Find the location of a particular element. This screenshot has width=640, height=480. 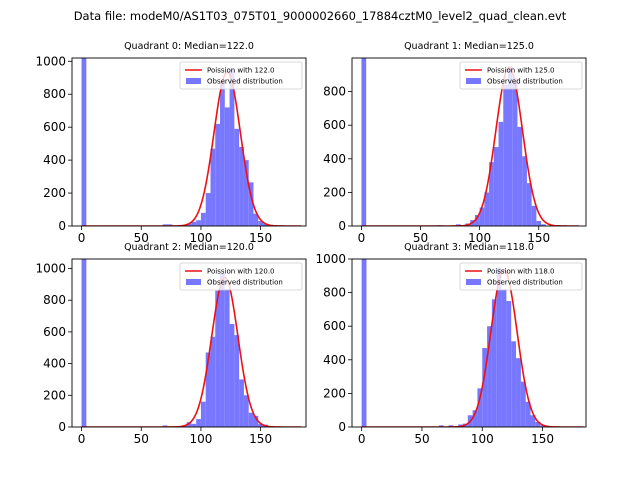

subplot-title: Quadrant 2: Median=120.0 is located at coordinates (189, 247).